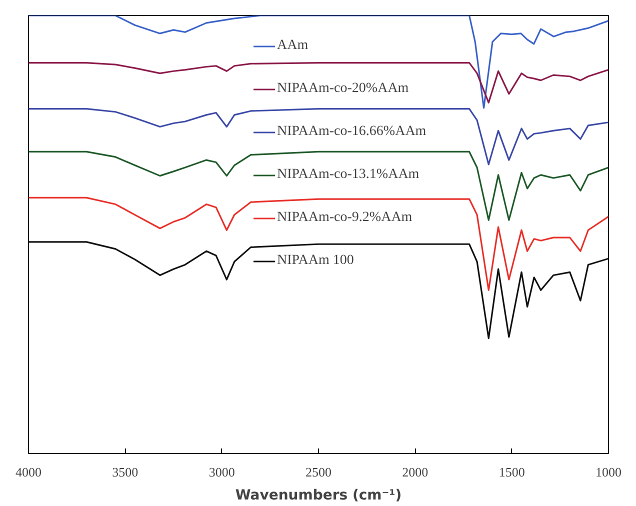  What do you see at coordinates (29, 472) in the screenshot?
I see `x-tick-label: 4000` at bounding box center [29, 472].